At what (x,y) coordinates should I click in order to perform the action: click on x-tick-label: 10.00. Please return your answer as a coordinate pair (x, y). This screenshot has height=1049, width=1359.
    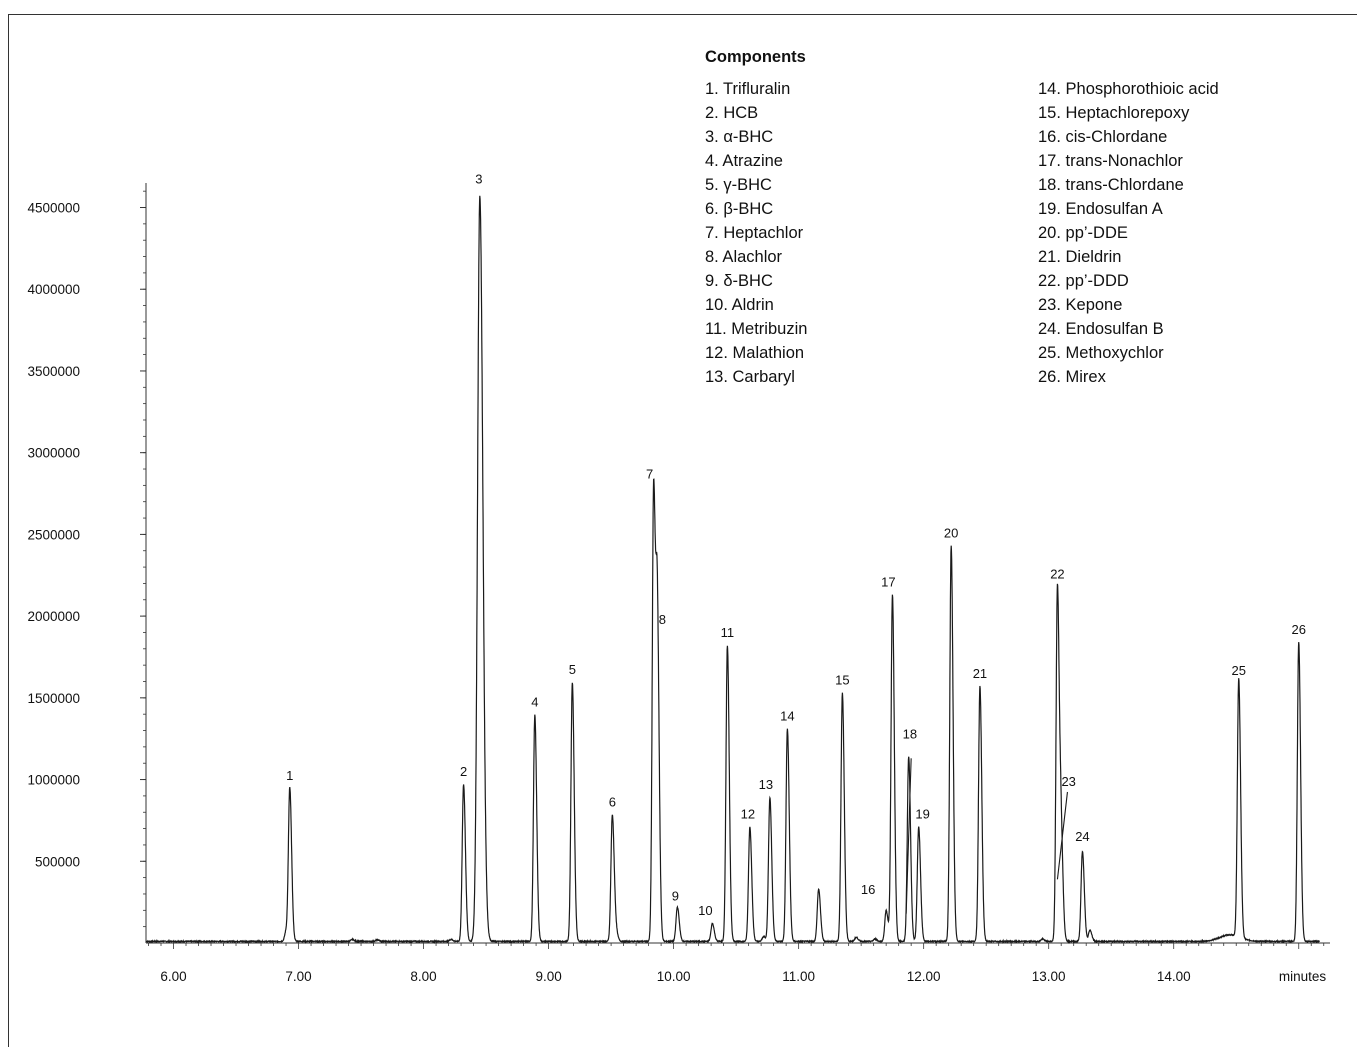
    Looking at the image, I should click on (674, 976).